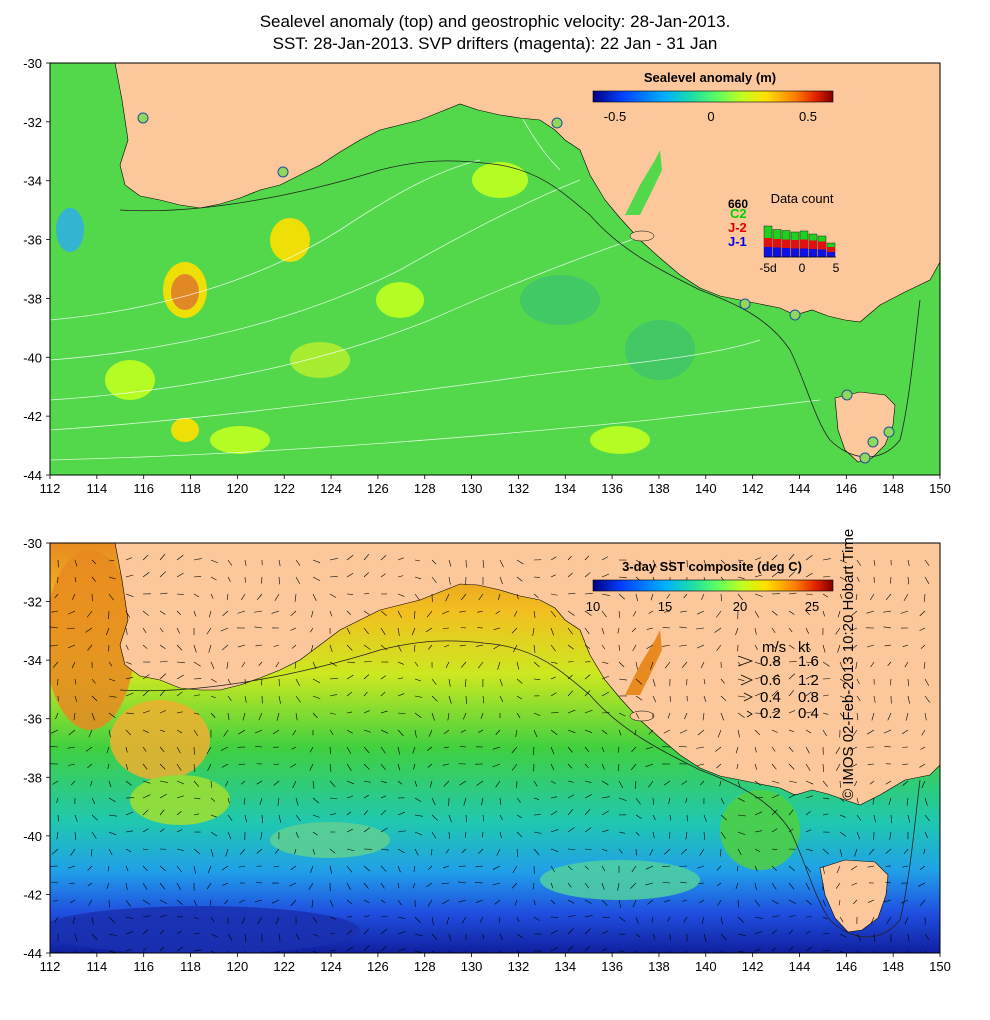 This screenshot has width=990, height=1020. Describe the element at coordinates (893, 966) in the screenshot. I see `x-tick-label: 148` at that location.